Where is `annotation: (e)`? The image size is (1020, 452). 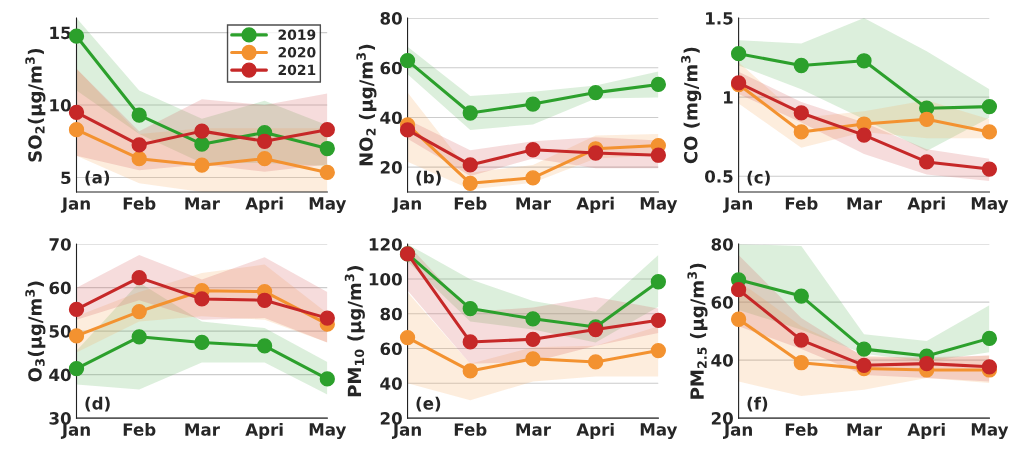
annotation: (e) is located at coordinates (428, 404).